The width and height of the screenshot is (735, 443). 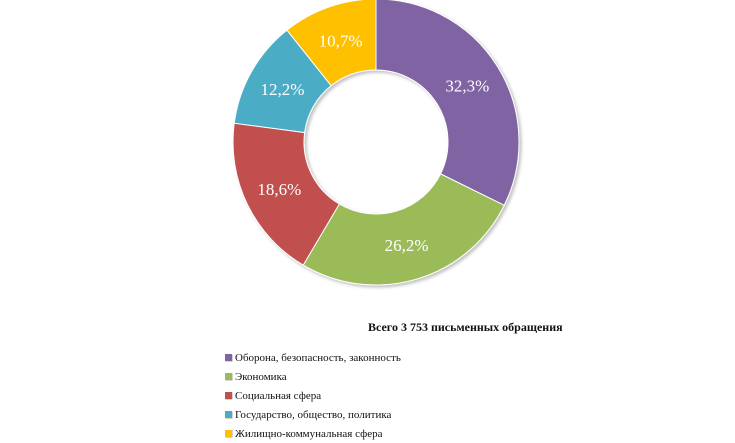 What do you see at coordinates (465, 327) in the screenshot?
I see `total-caption: Всего 3 753 письменных обращения` at bounding box center [465, 327].